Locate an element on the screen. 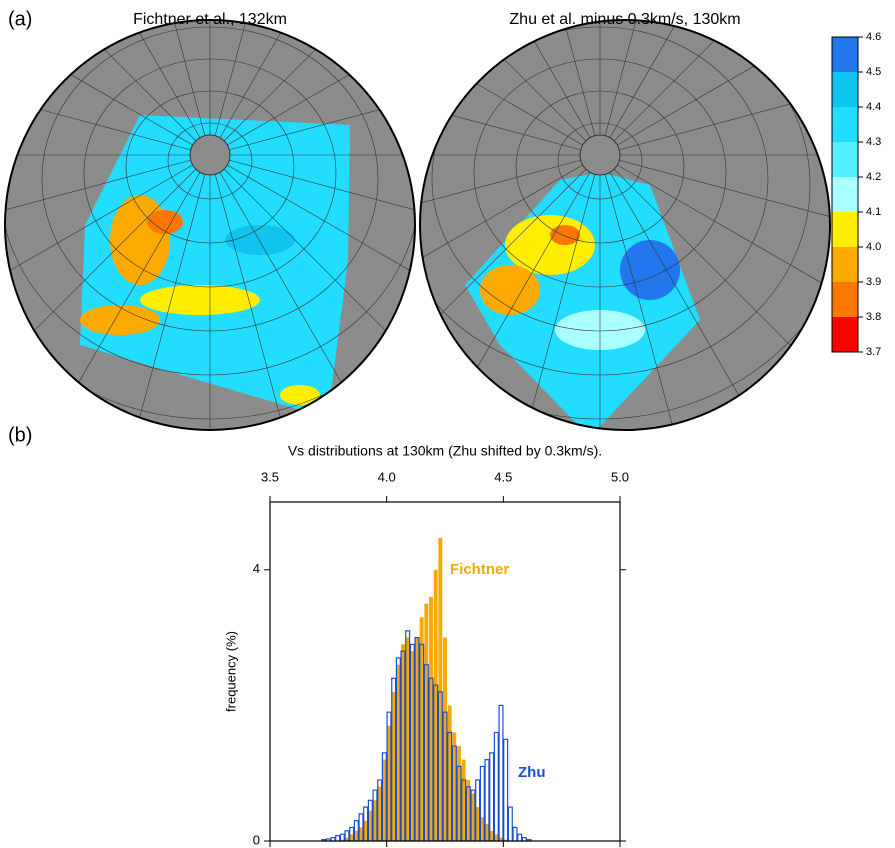 This screenshot has width=895, height=848. colorbar-tick-label: 4.1 is located at coordinates (873, 212).